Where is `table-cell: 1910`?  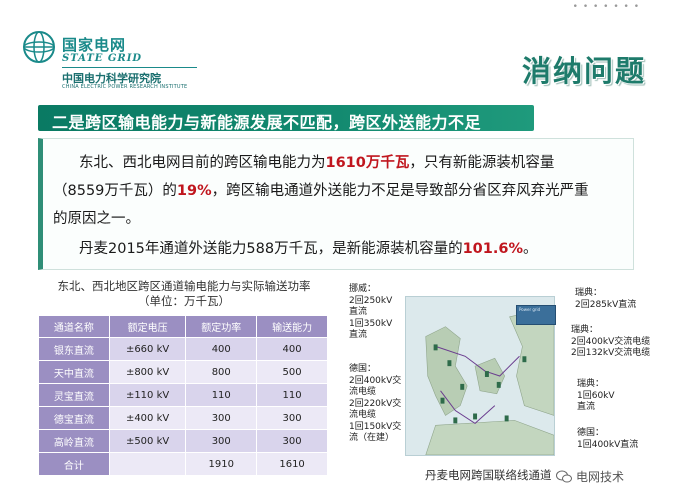
table-cell: 1910 is located at coordinates (221, 464).